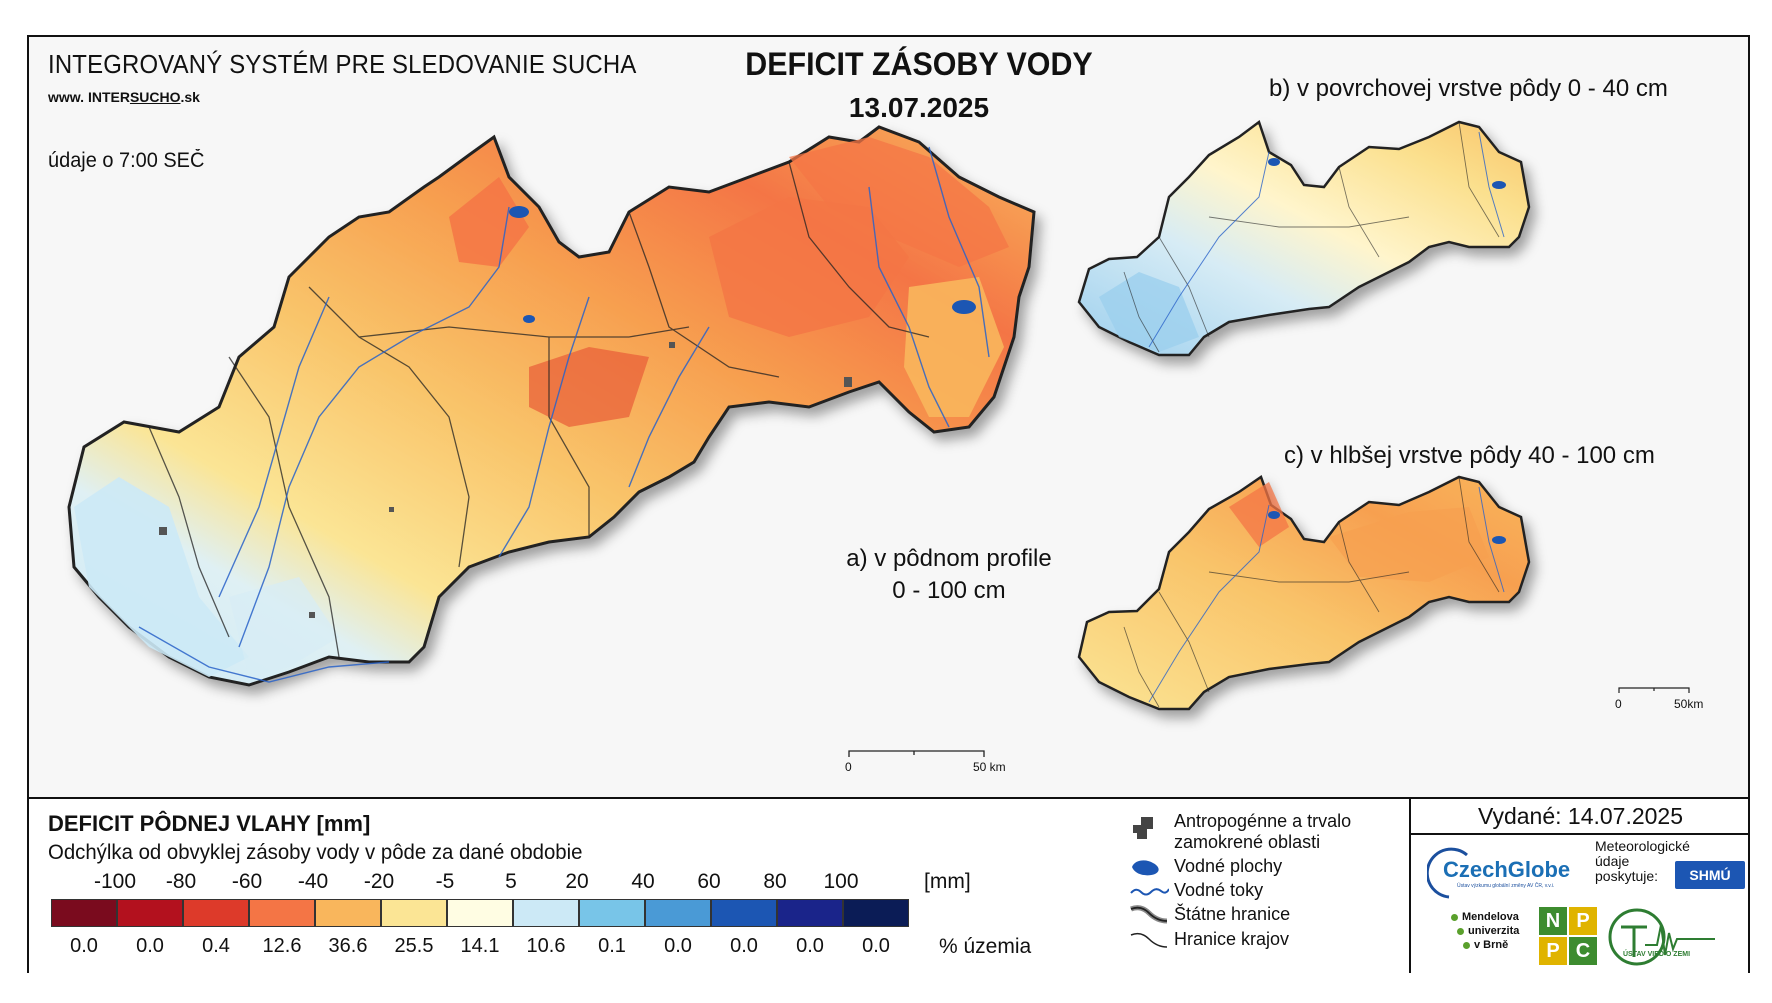 The height and width of the screenshot is (1003, 1772). Describe the element at coordinates (1228, 866) in the screenshot. I see `legend-water-bodies: Vodné plochy` at that location.